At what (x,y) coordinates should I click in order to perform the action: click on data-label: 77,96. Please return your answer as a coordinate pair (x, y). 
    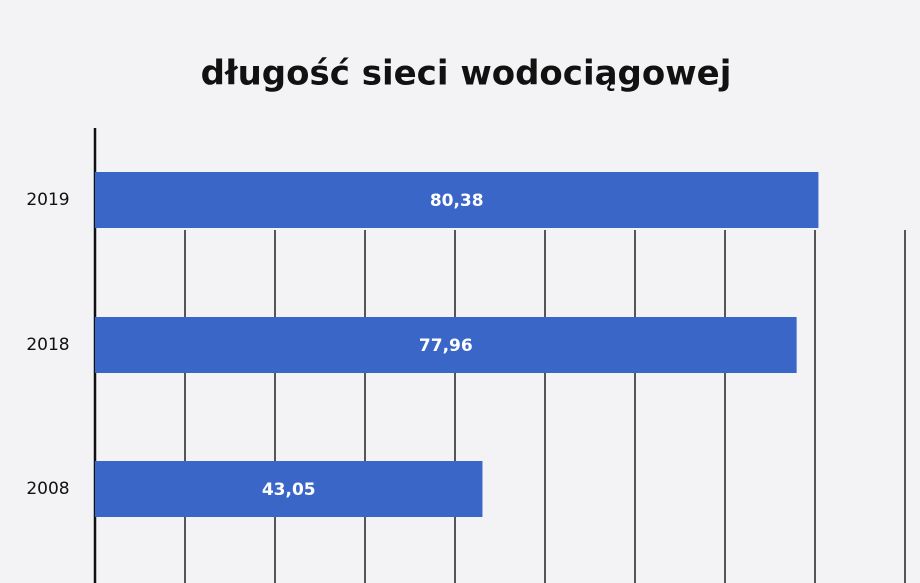
    Looking at the image, I should click on (446, 346).